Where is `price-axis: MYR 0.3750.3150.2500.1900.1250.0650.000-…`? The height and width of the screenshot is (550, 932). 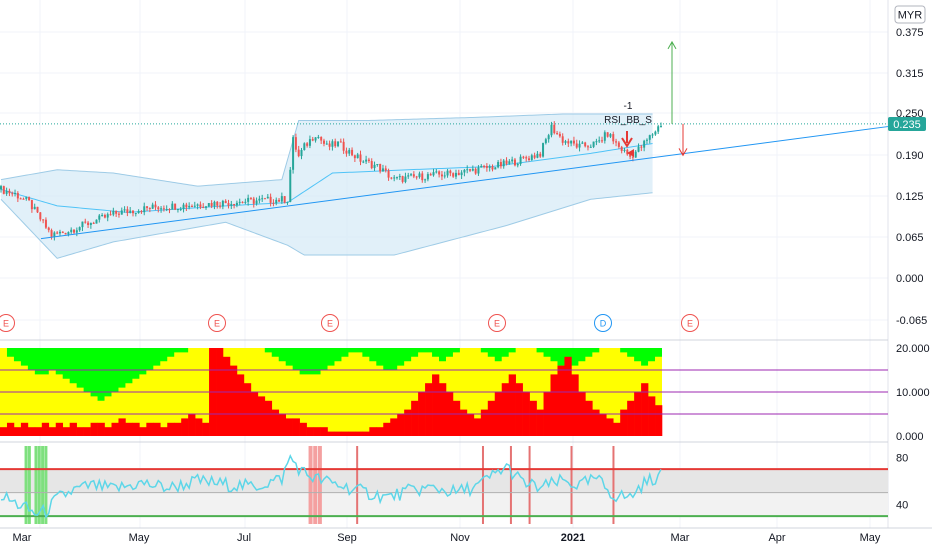 price-axis: MYR 0.3750.3150.2500.1900.1250.0650.000-… is located at coordinates (907, 166).